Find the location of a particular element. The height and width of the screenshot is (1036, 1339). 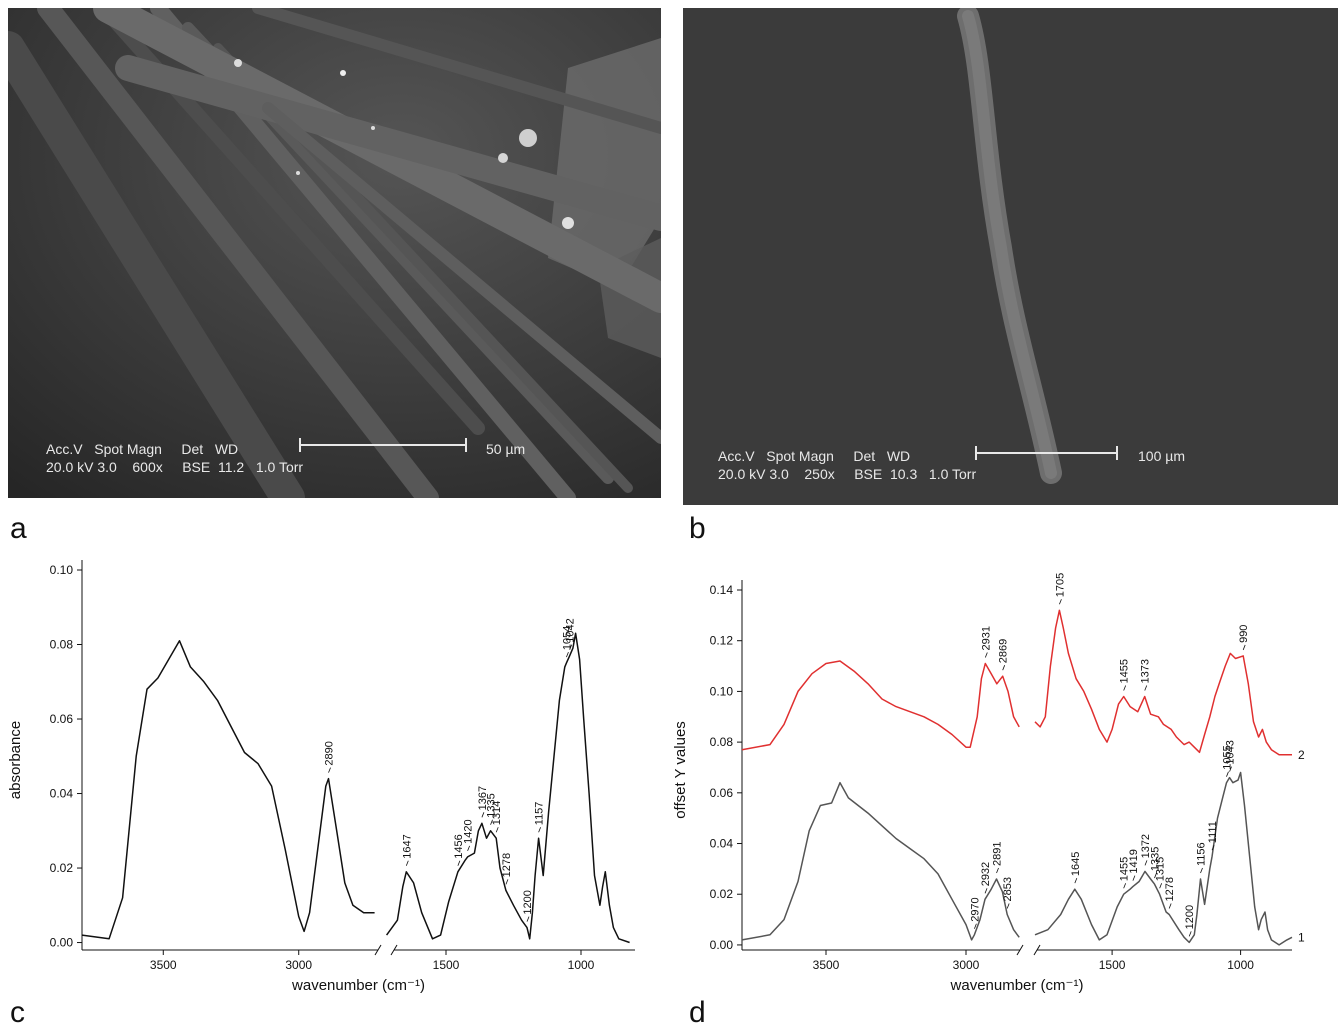

peak-label: 1054 is located at coordinates (567, 638).